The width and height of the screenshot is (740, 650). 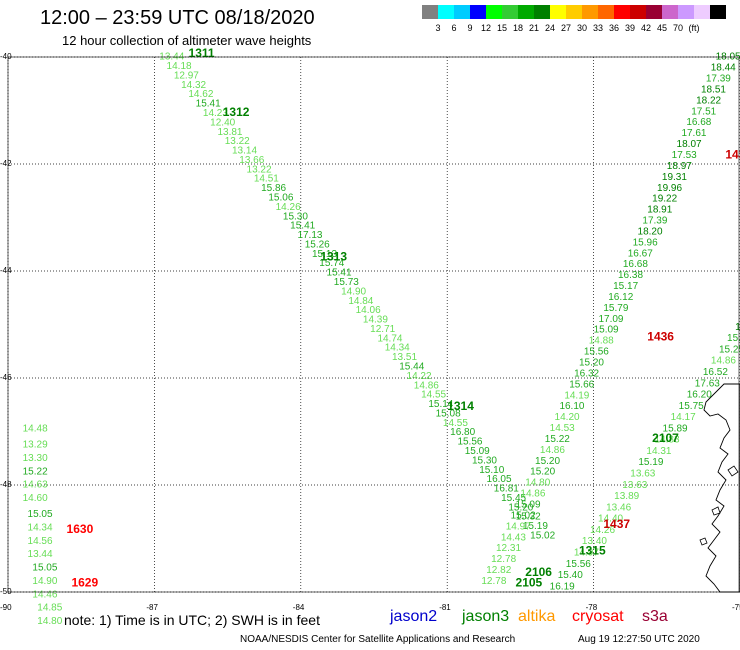 What do you see at coordinates (654, 221) in the screenshot?
I see `swh-value-track-2105: 17.39` at bounding box center [654, 221].